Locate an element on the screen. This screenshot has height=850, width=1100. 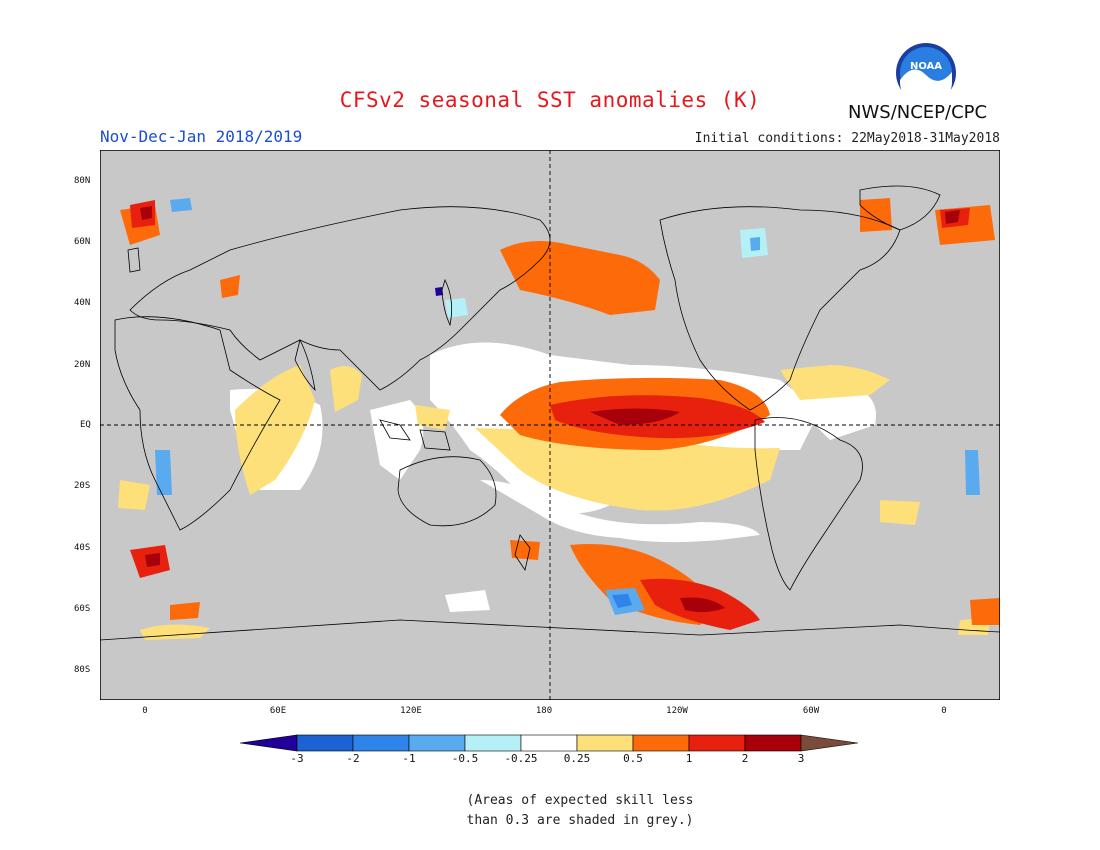
lat-label-40s: 40S is located at coordinates (82, 548).